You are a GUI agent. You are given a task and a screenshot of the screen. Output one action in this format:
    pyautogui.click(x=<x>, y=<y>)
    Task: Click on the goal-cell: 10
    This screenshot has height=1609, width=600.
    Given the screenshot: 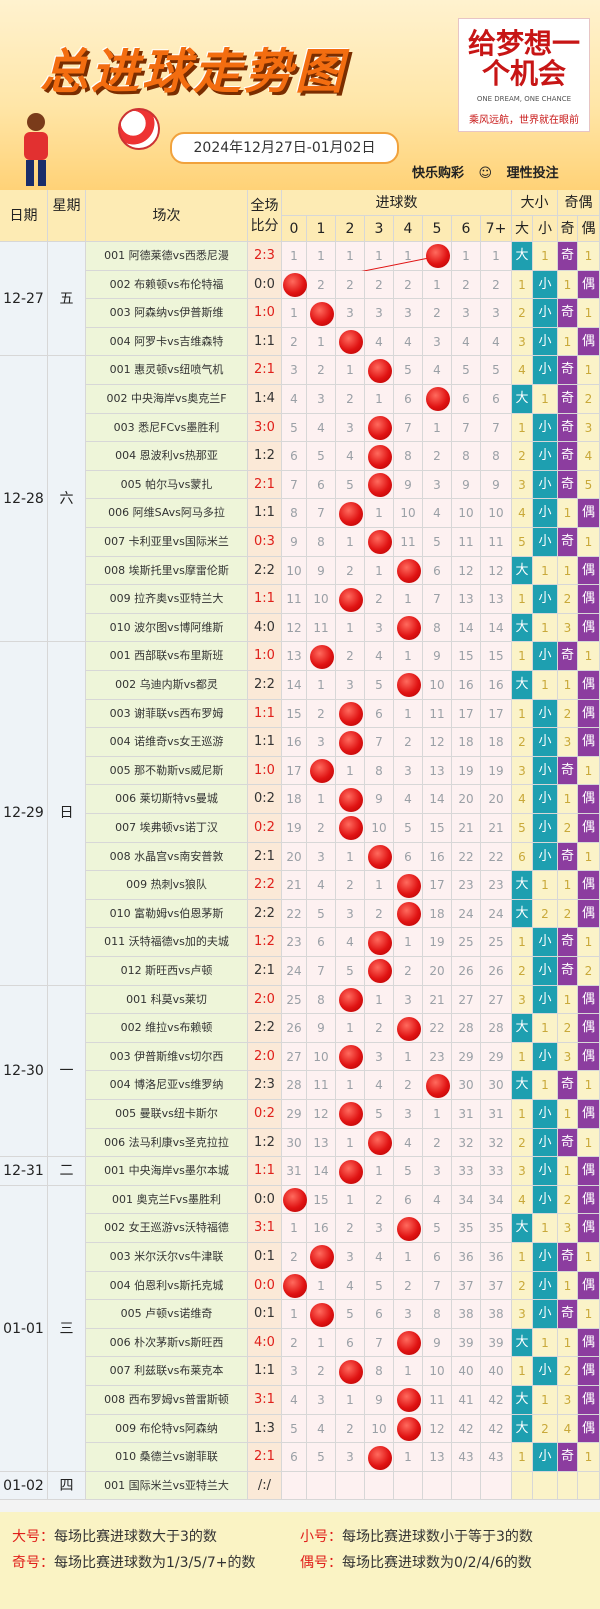 What is the action you would take?
    pyautogui.click(x=294, y=571)
    